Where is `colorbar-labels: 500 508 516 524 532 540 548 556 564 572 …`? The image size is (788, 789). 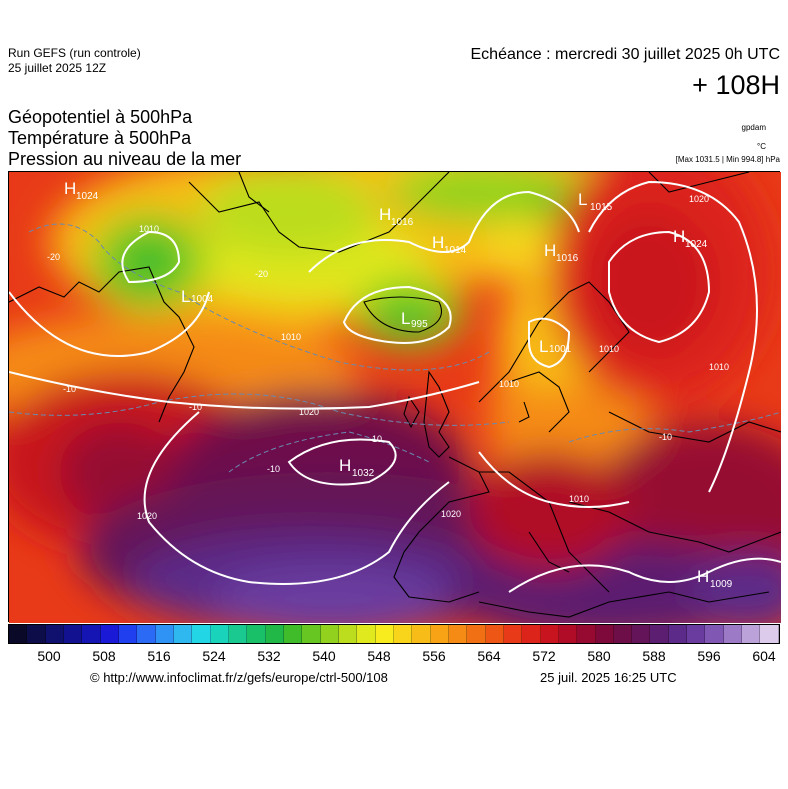 colorbar-labels: 500 508 516 524 532 540 548 556 564 572 … is located at coordinates (394, 658).